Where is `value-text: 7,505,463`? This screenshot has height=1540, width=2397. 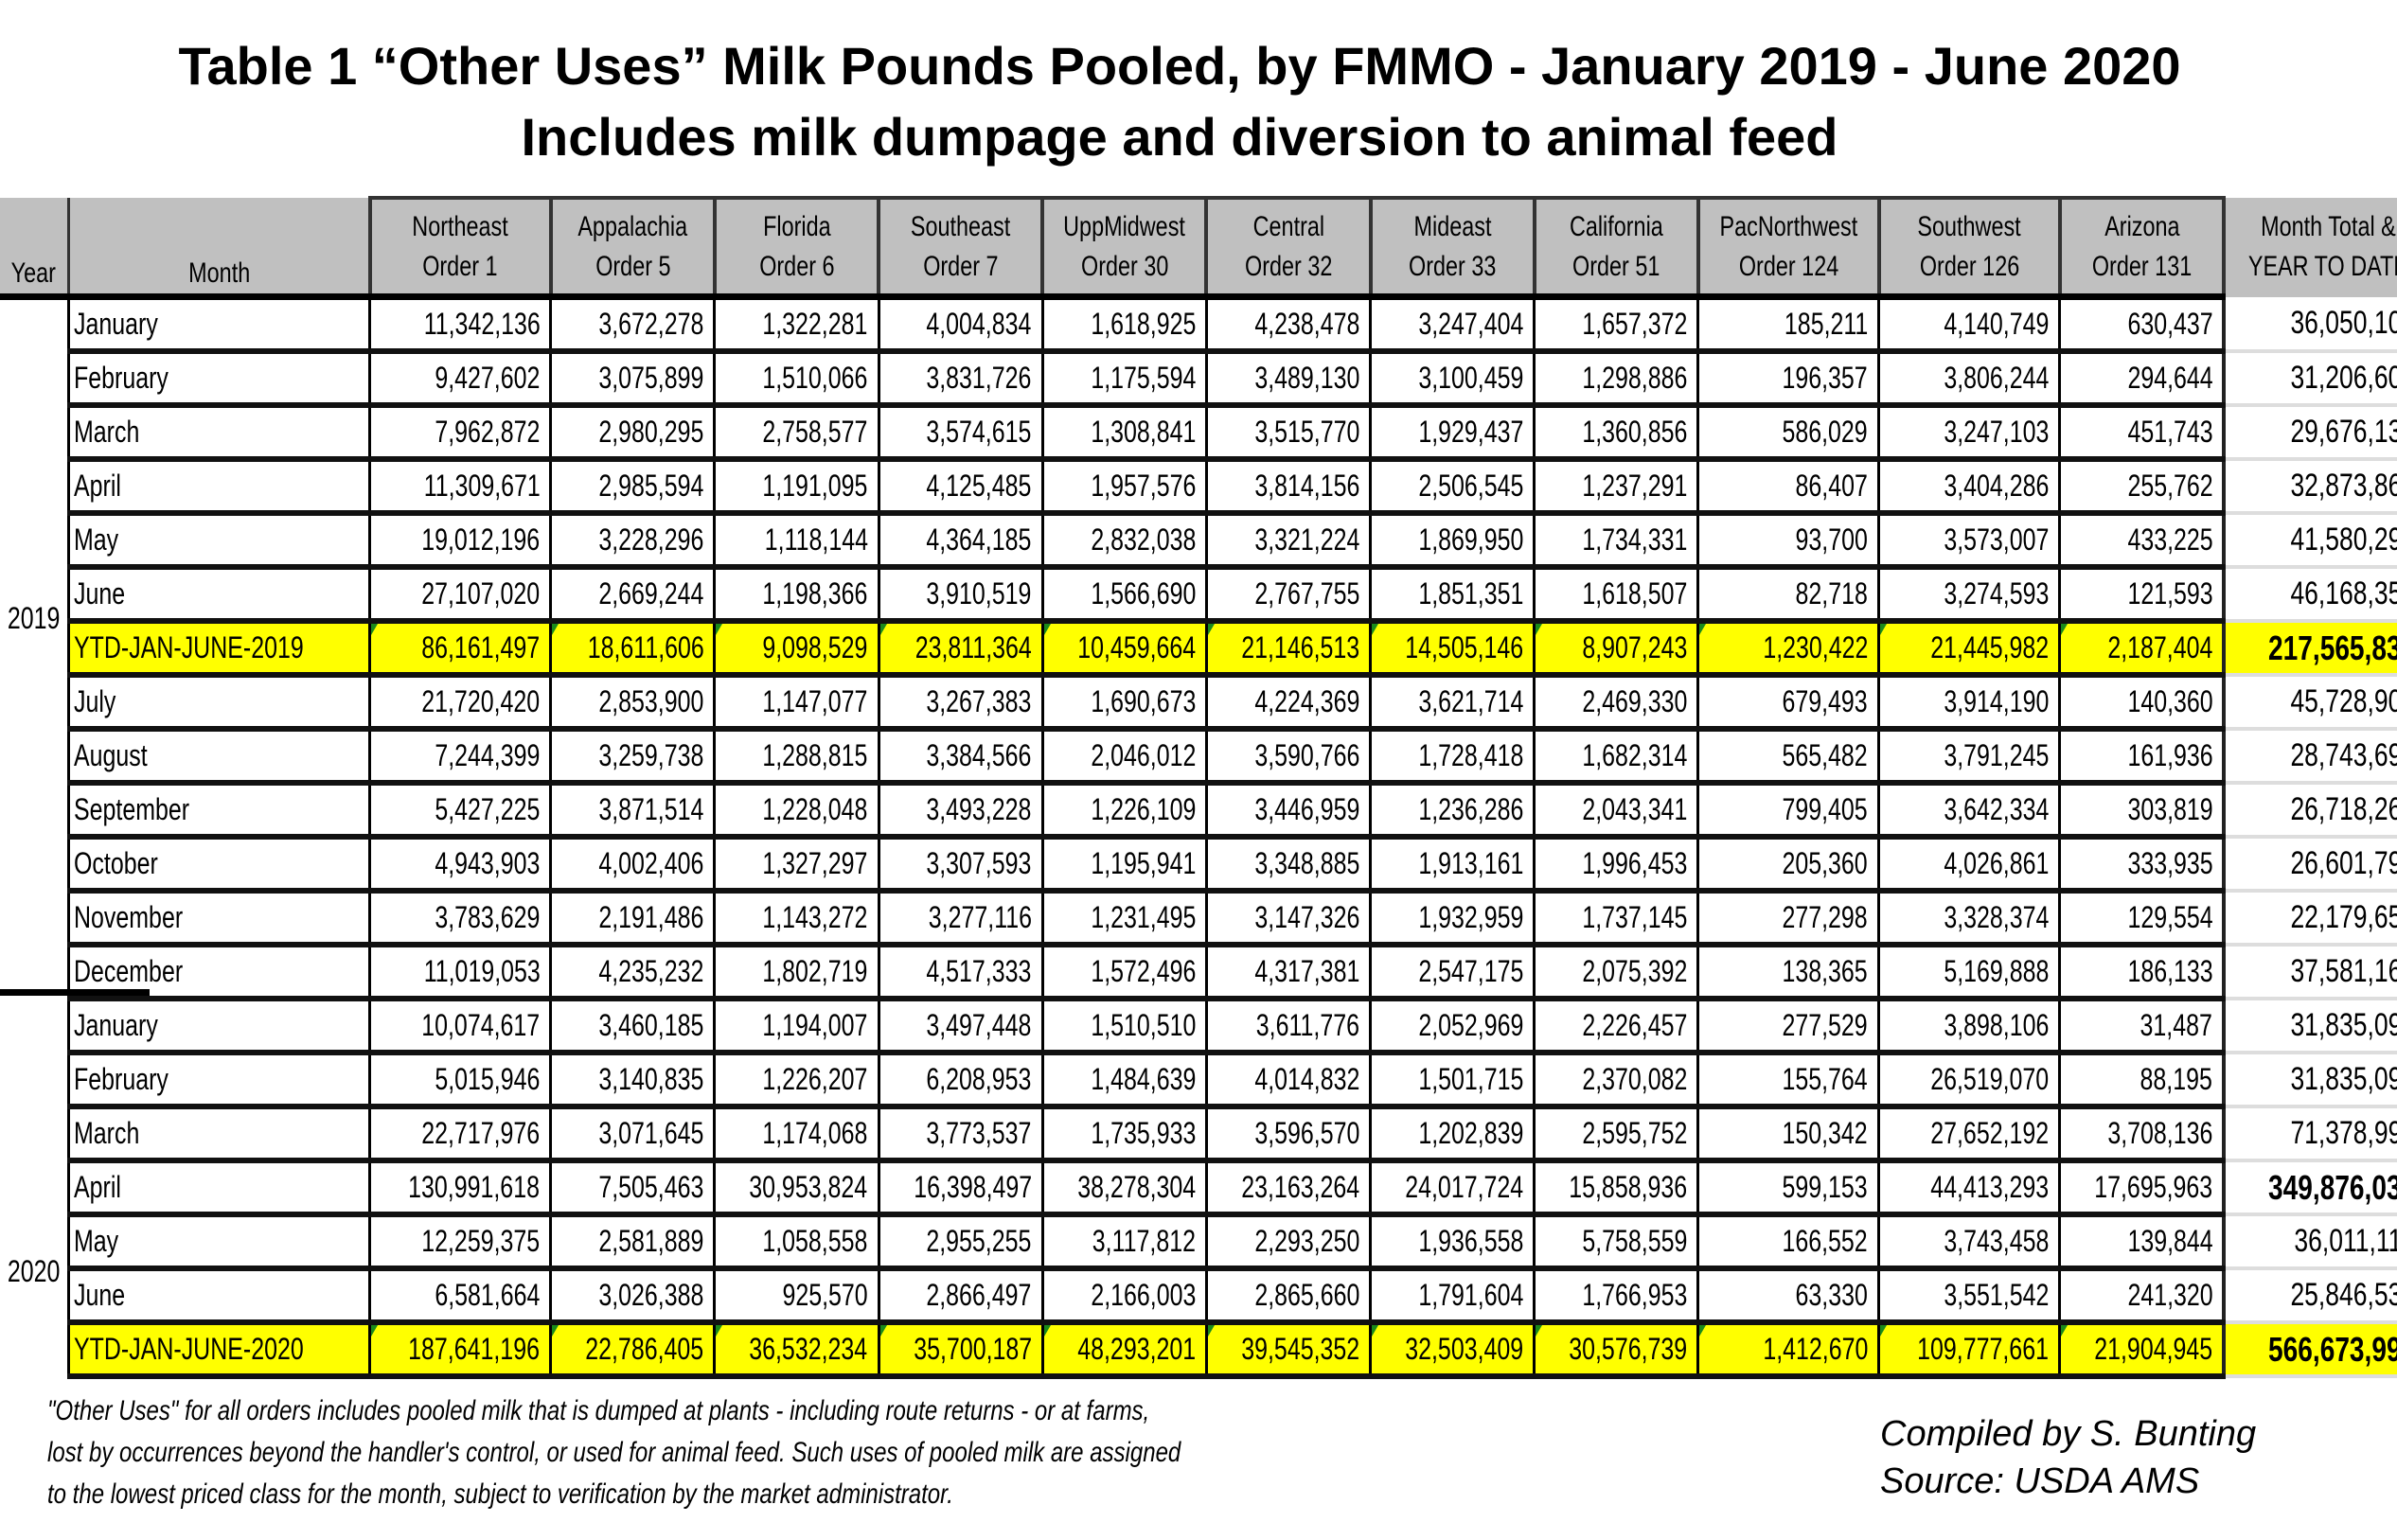 value-text: 7,505,463 is located at coordinates (651, 1187).